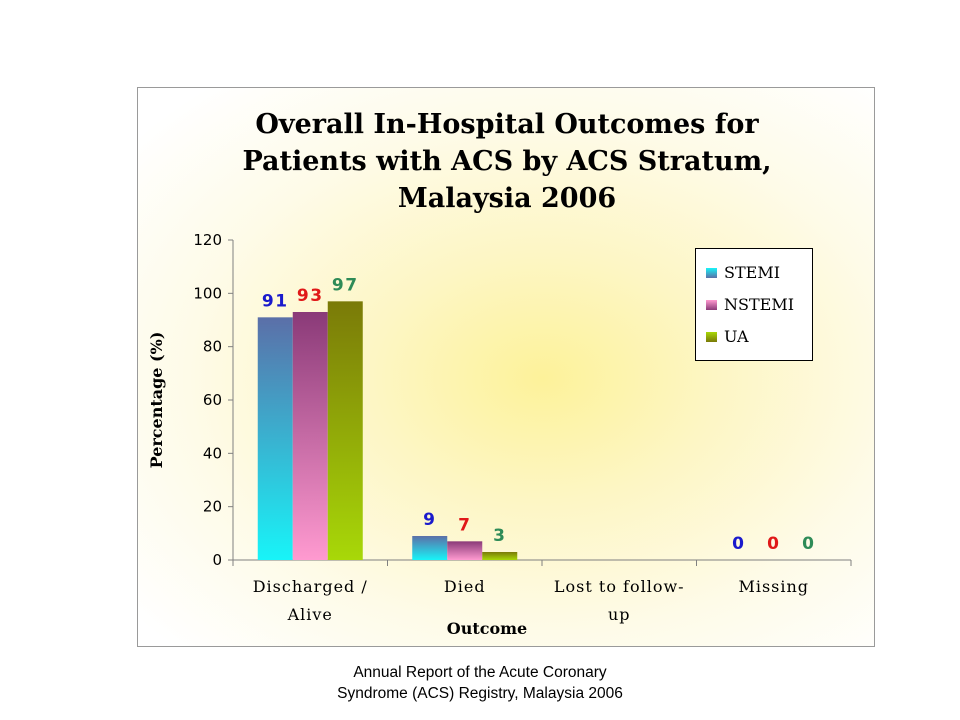 The height and width of the screenshot is (720, 960). I want to click on y-tick-label: 80, so click(212, 347).